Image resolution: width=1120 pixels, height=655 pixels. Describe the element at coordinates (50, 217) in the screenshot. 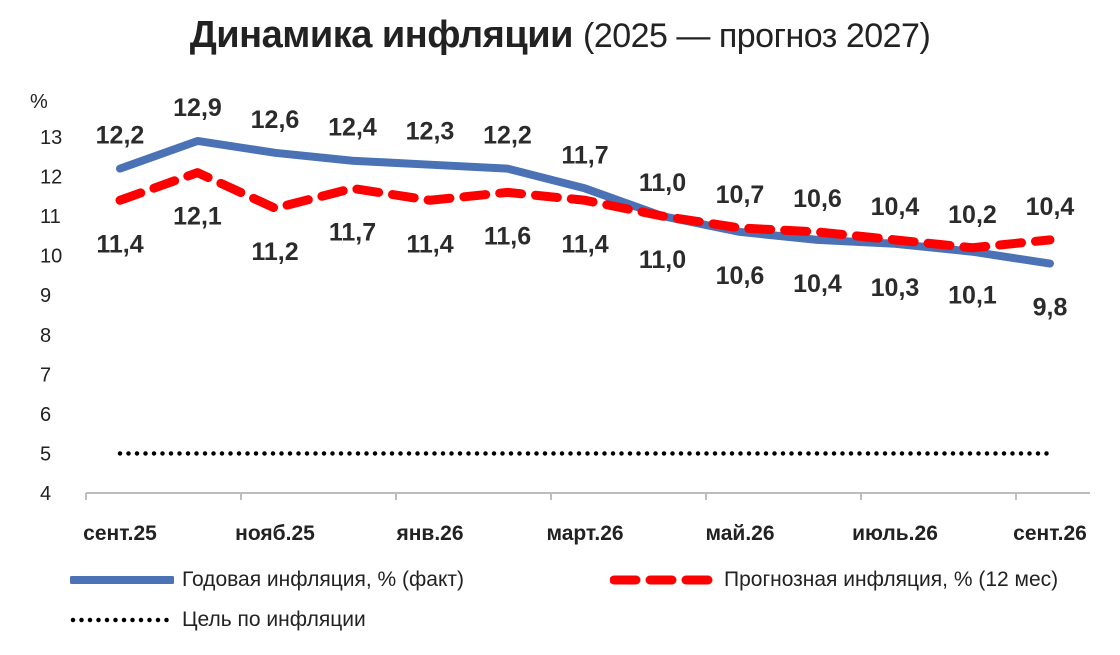

I see `y-tick-label: 11` at that location.